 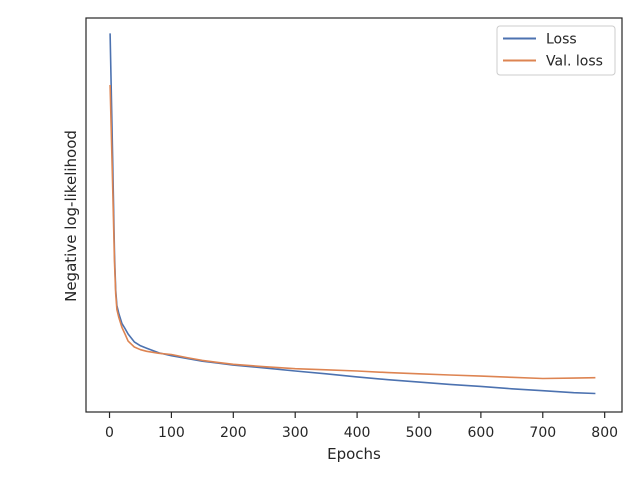 What do you see at coordinates (542, 433) in the screenshot?
I see `x-tick-label: 700` at bounding box center [542, 433].